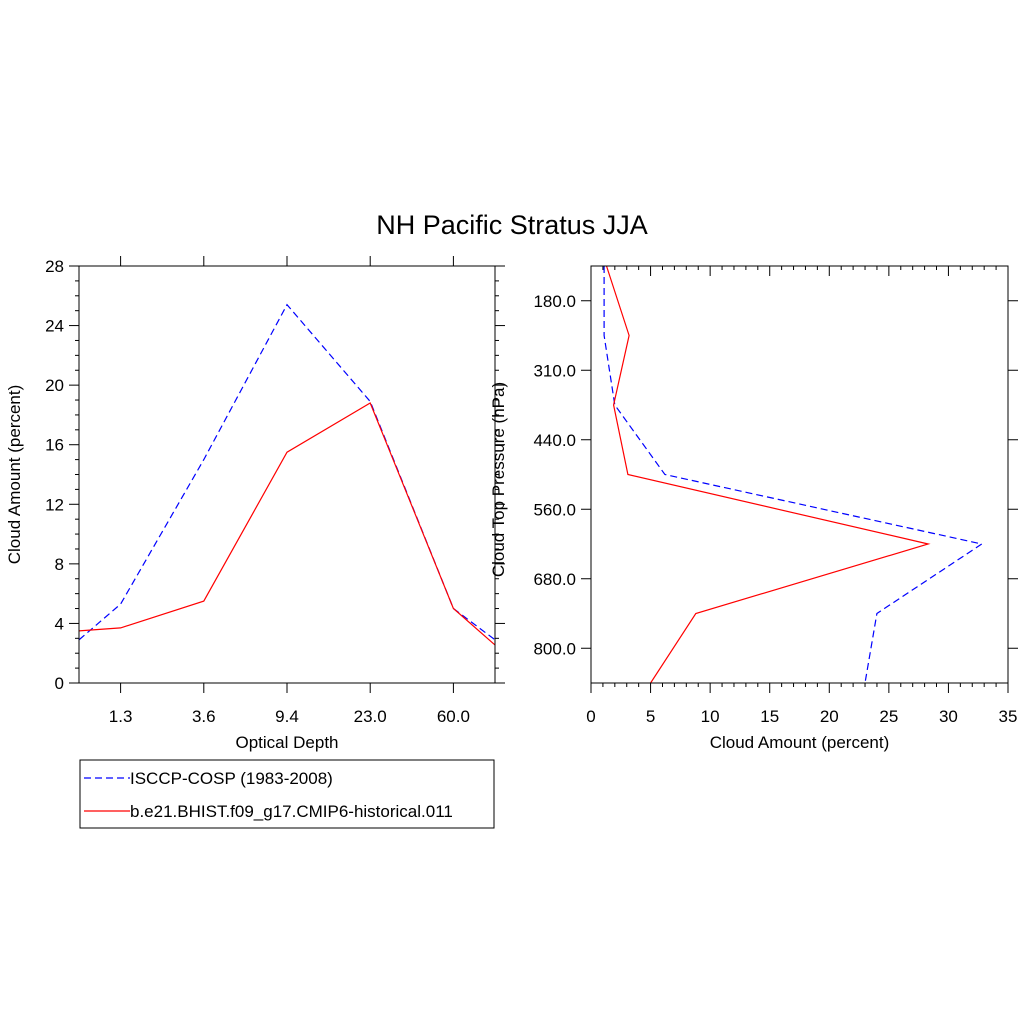  I want to click on x-tick-label: 10, so click(710, 716).